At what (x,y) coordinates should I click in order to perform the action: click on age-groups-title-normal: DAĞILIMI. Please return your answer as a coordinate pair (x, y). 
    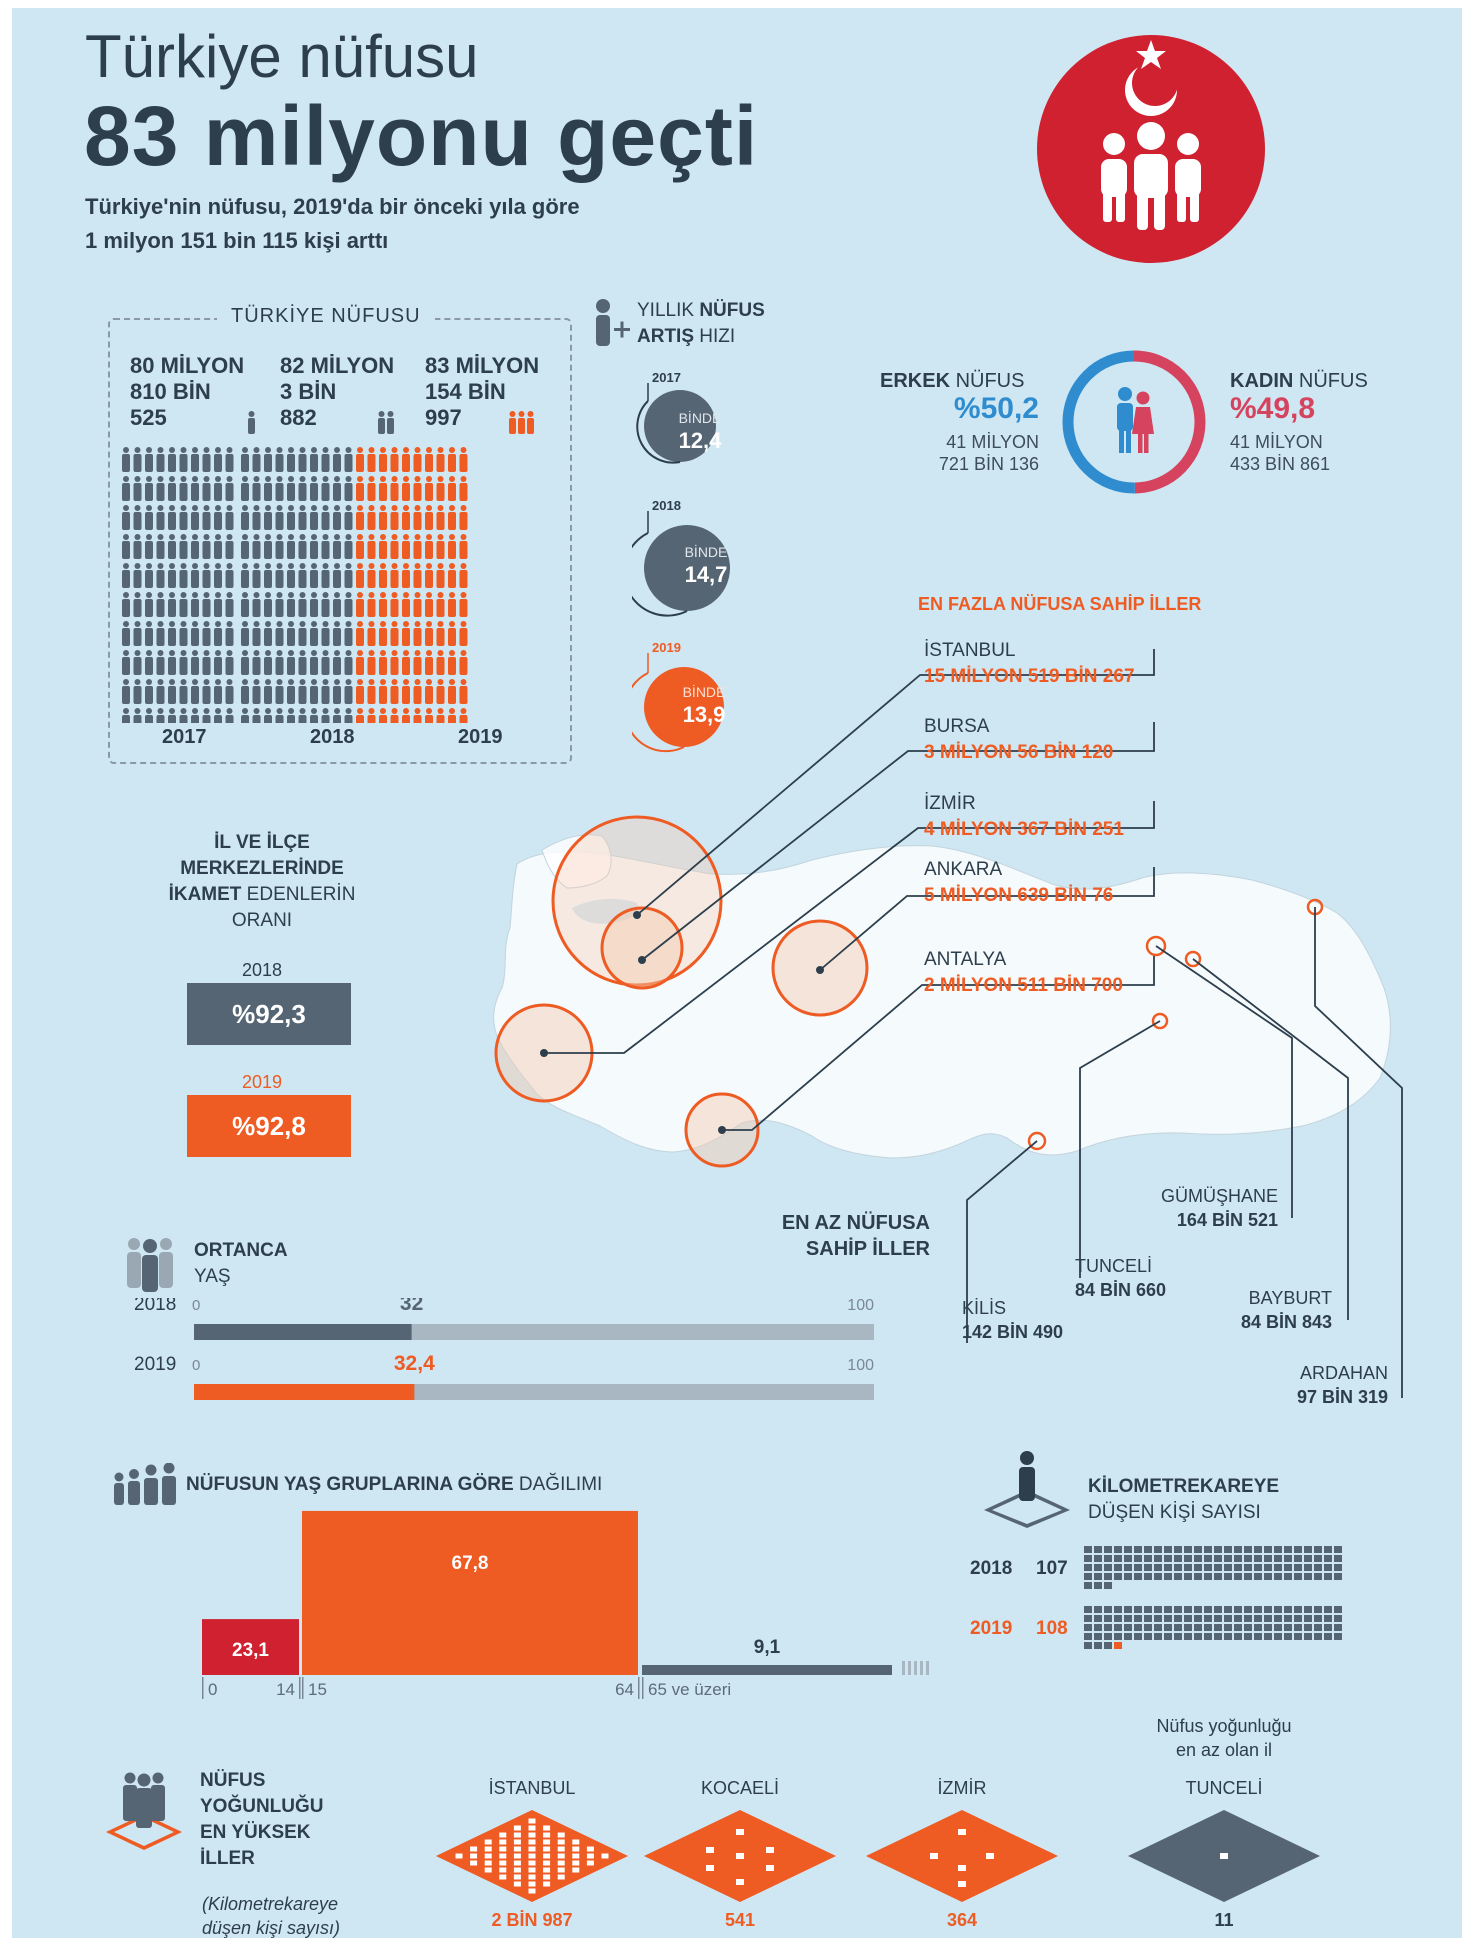
    Looking at the image, I should click on (558, 1484).